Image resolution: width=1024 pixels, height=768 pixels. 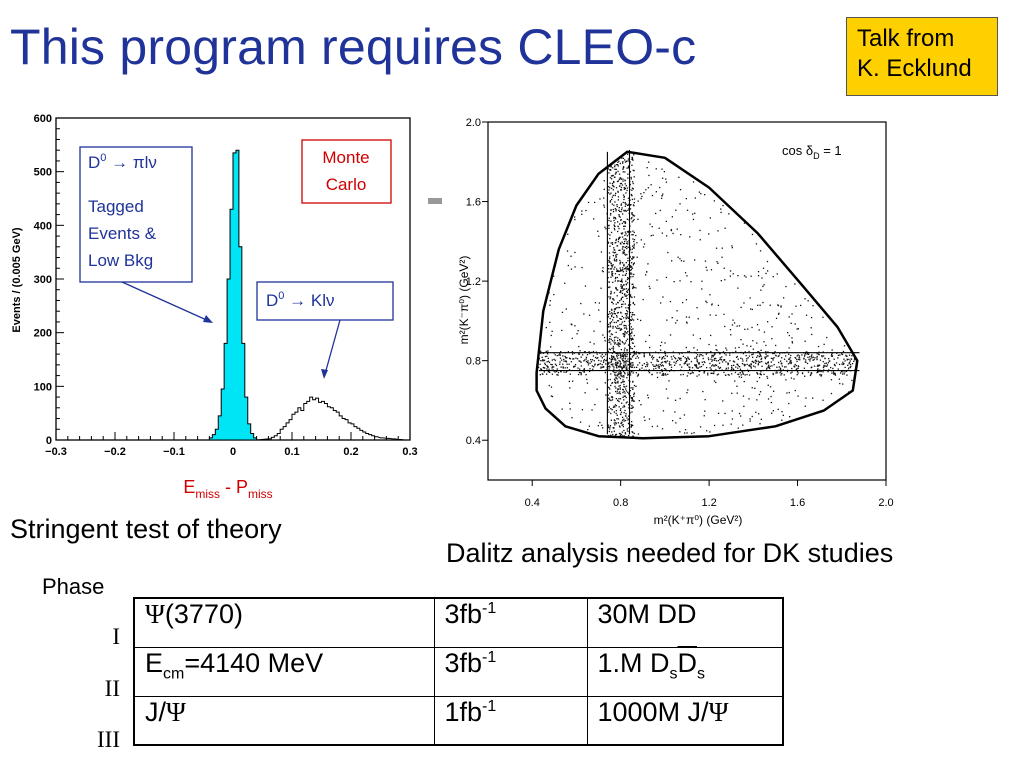 I want to click on histogram-x-tick-label: −0.3, so click(x=56, y=452).